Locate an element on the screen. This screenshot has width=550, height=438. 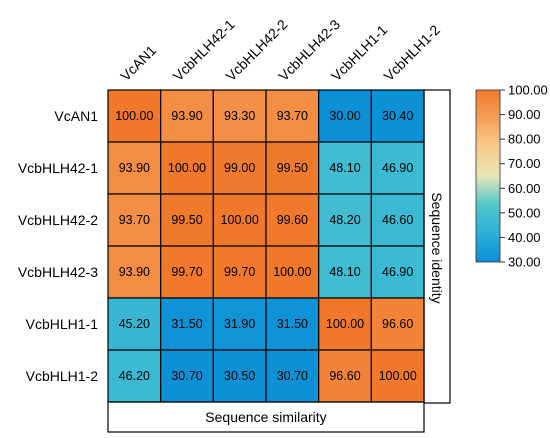
row-label: VcbHLH42-1 is located at coordinates (58, 168).